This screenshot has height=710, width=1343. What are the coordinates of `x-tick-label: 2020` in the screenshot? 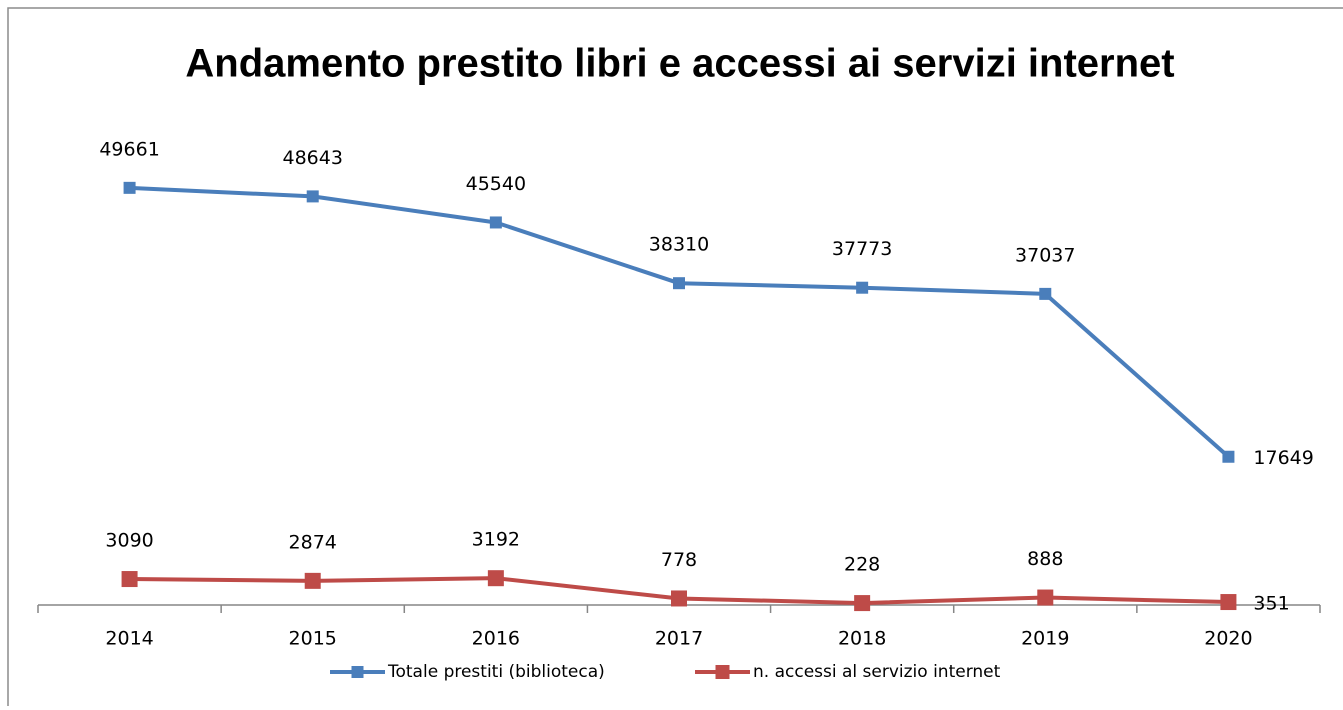 It's located at (1228, 639).